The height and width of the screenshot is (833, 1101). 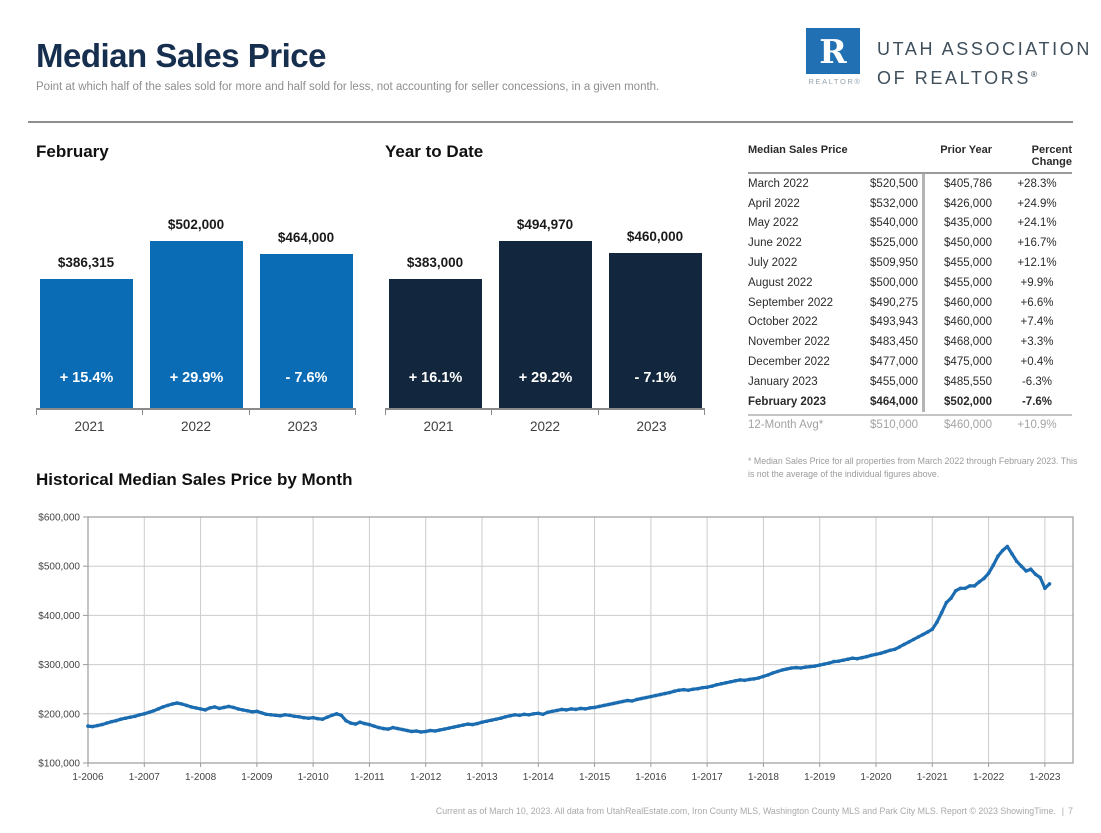 What do you see at coordinates (923, 302) in the screenshot?
I see `column-divider` at bounding box center [923, 302].